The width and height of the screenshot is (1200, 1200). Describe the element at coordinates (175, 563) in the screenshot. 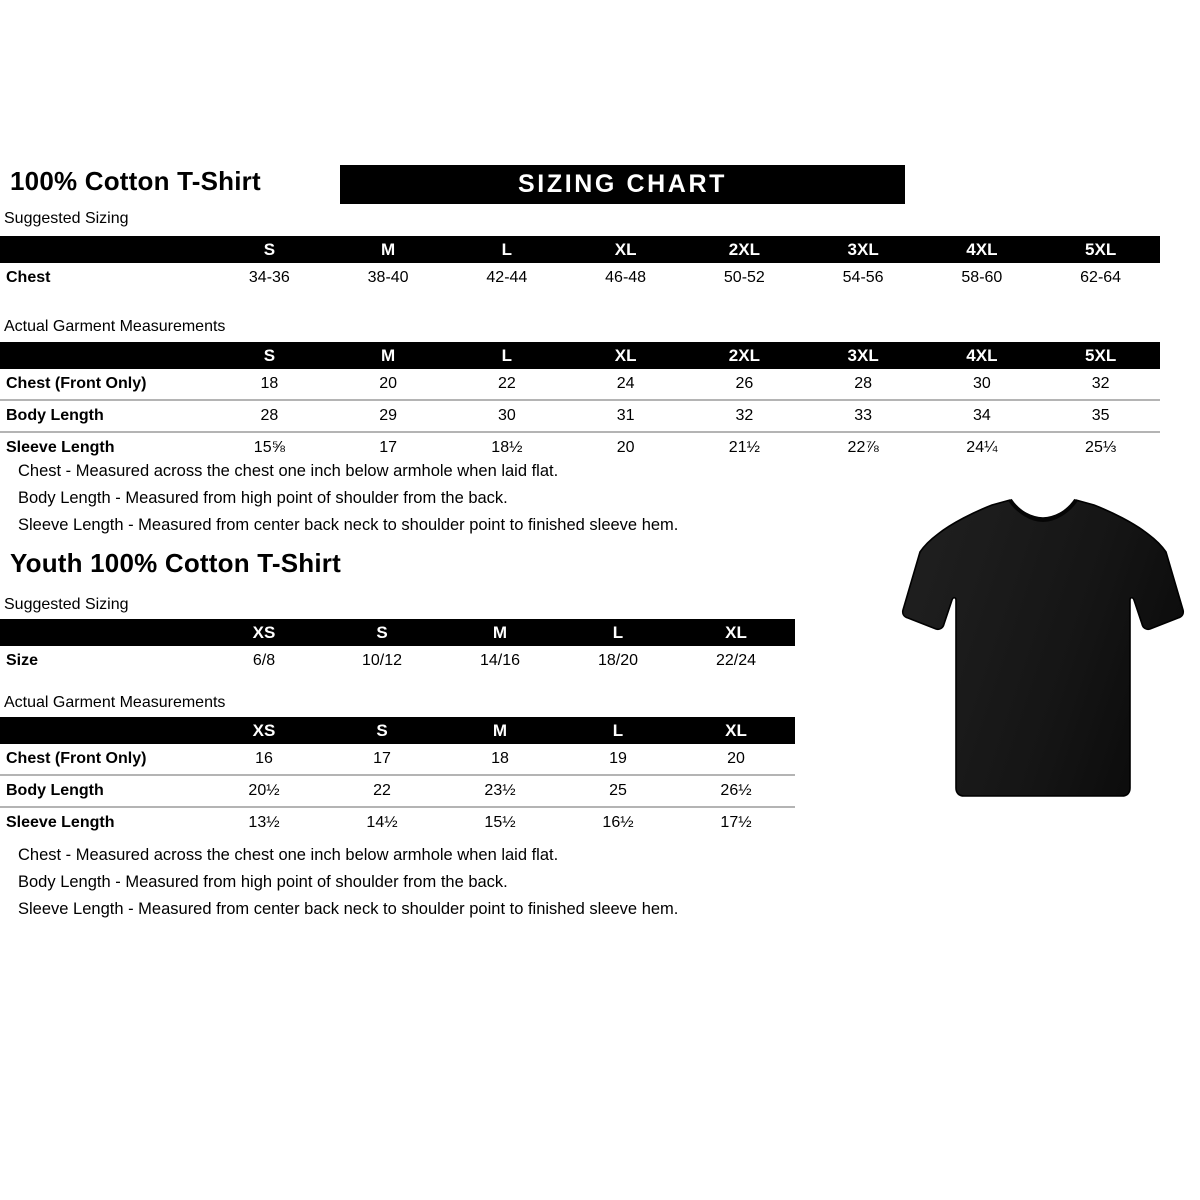

I see `youth-section-title: Youth 100% Cotton T-Shirt` at that location.